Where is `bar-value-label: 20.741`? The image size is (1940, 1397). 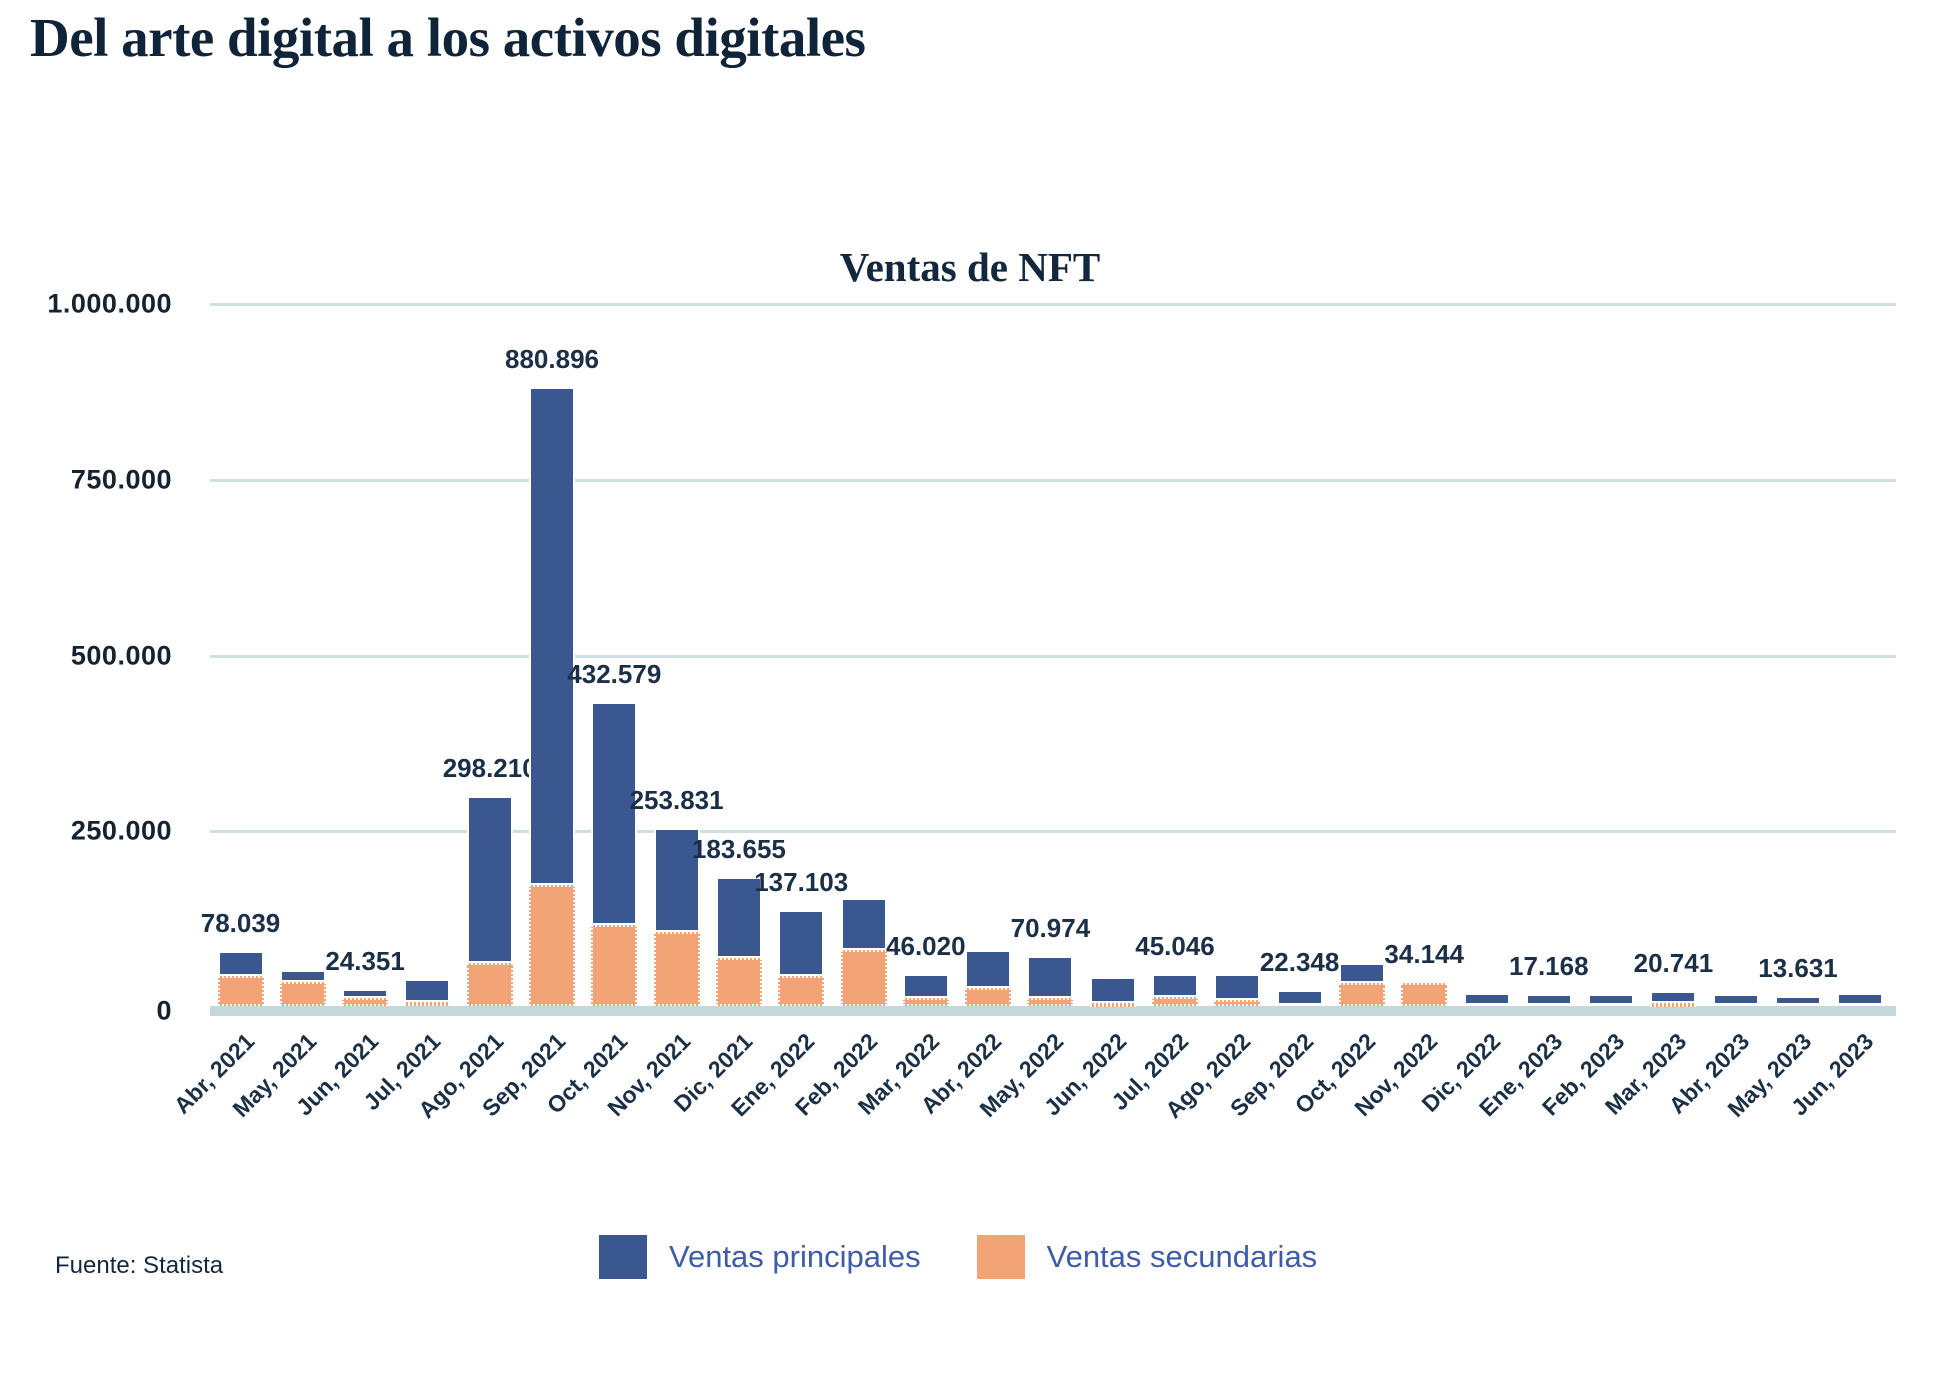 bar-value-label: 20.741 is located at coordinates (1673, 963).